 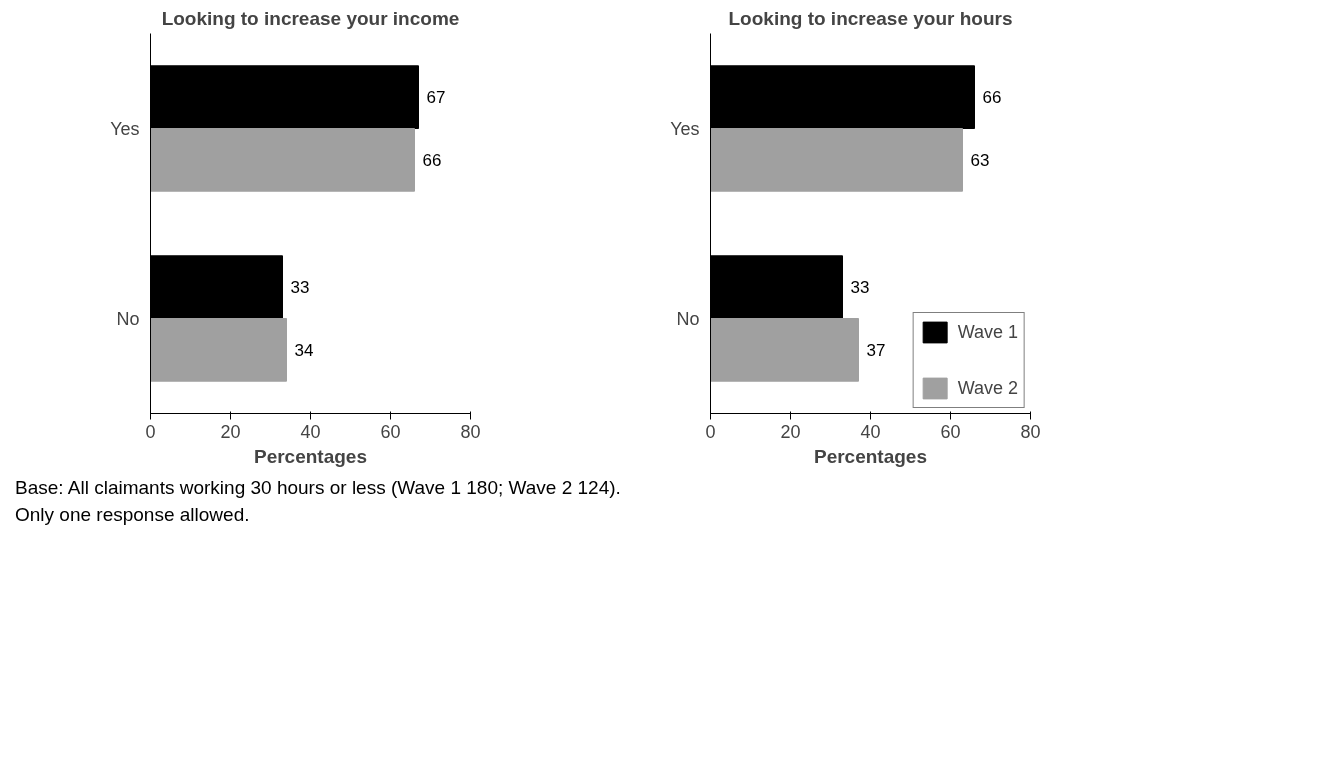 I want to click on data-label: 34, so click(x=304, y=350).